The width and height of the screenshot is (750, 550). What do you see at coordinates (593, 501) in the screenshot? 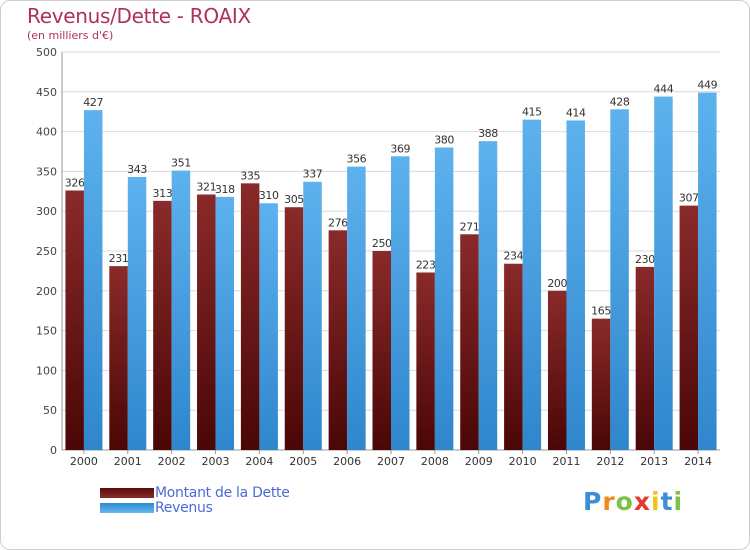
I see `logo-letter: P` at bounding box center [593, 501].